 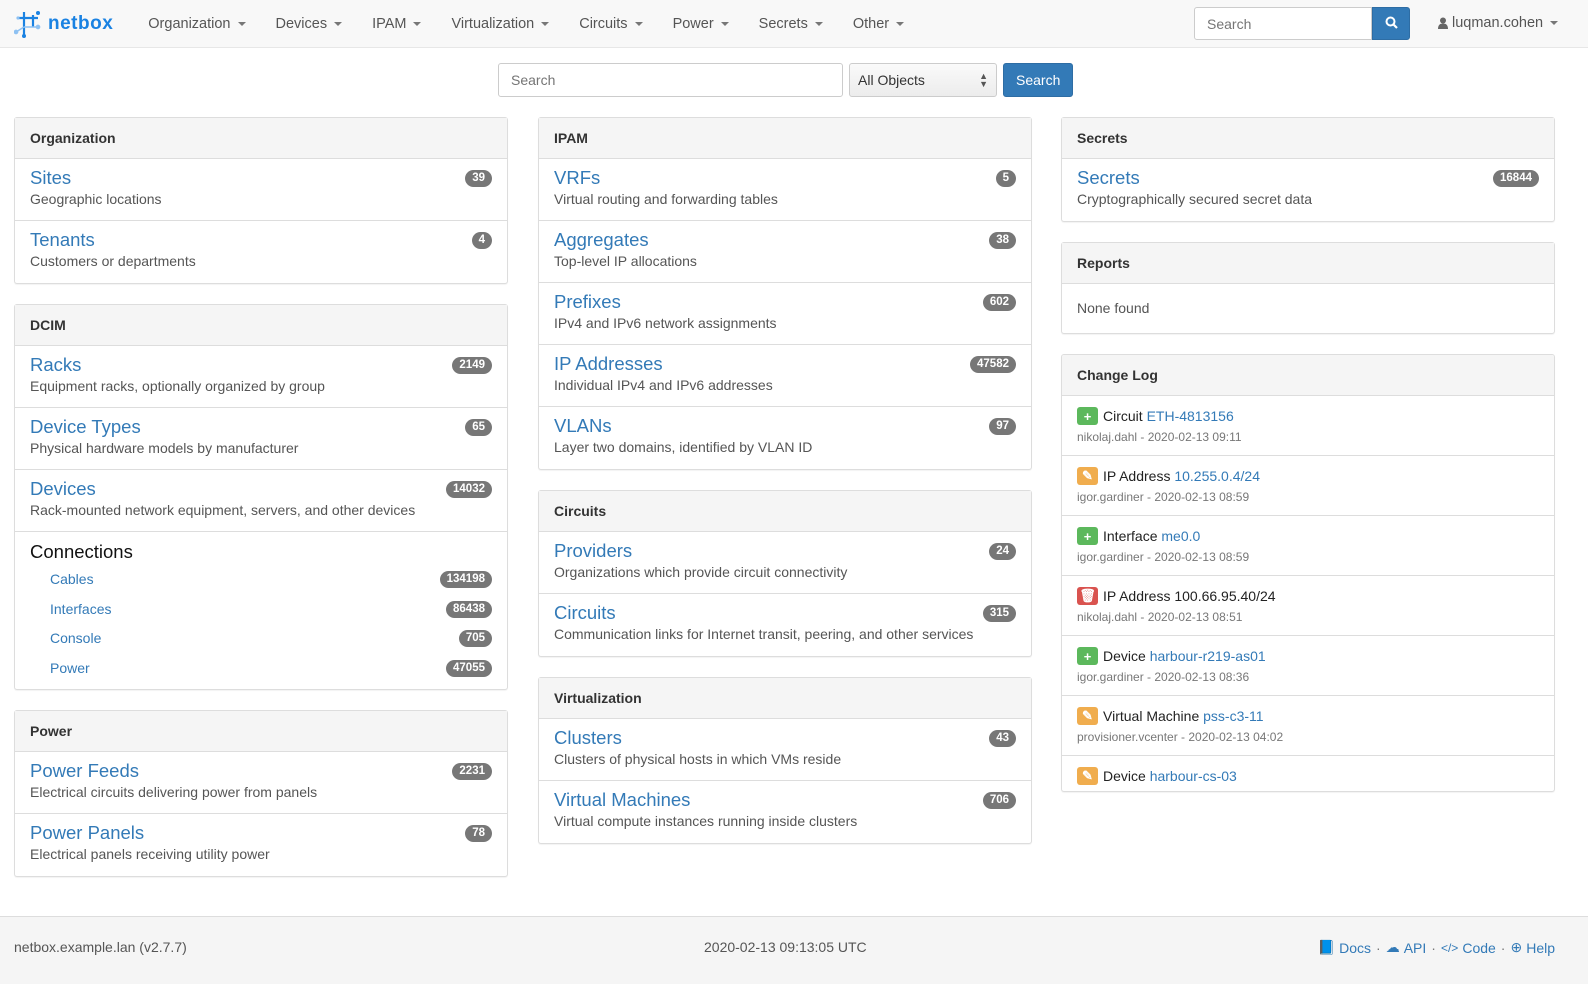 What do you see at coordinates (1308, 138) in the screenshot?
I see `panel-heading: Secrets` at bounding box center [1308, 138].